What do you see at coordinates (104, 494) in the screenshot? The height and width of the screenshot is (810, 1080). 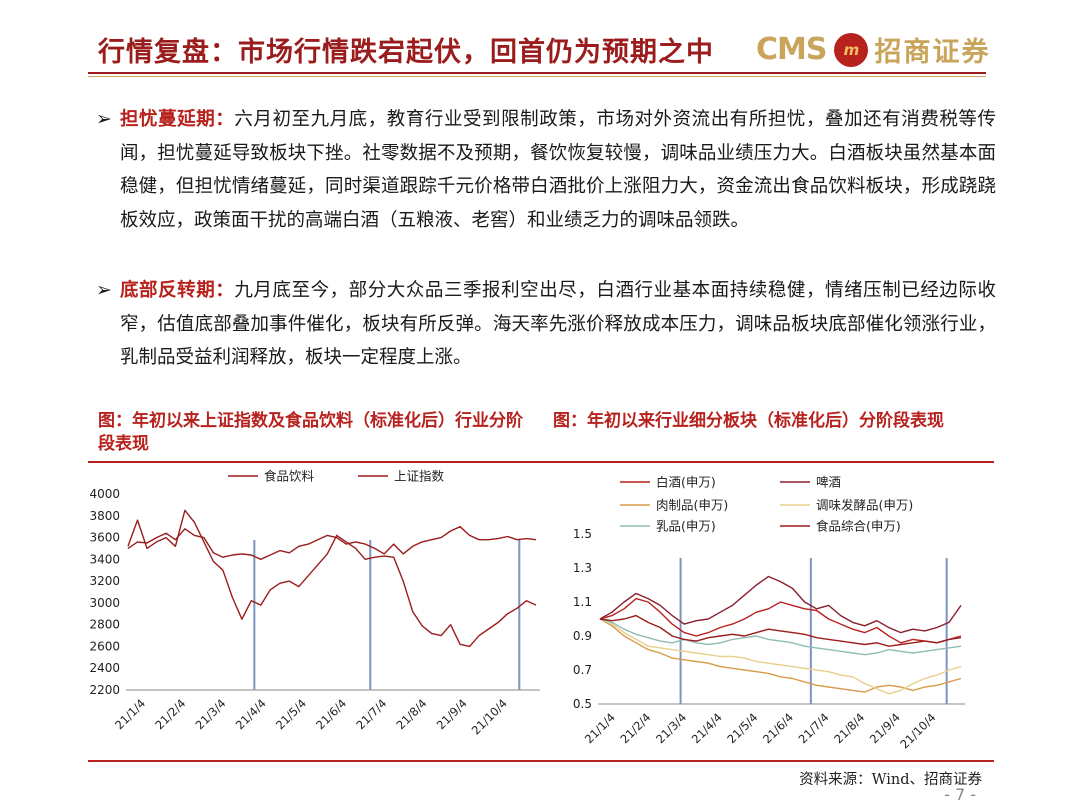 I see `y-tick-label: 4000` at bounding box center [104, 494].